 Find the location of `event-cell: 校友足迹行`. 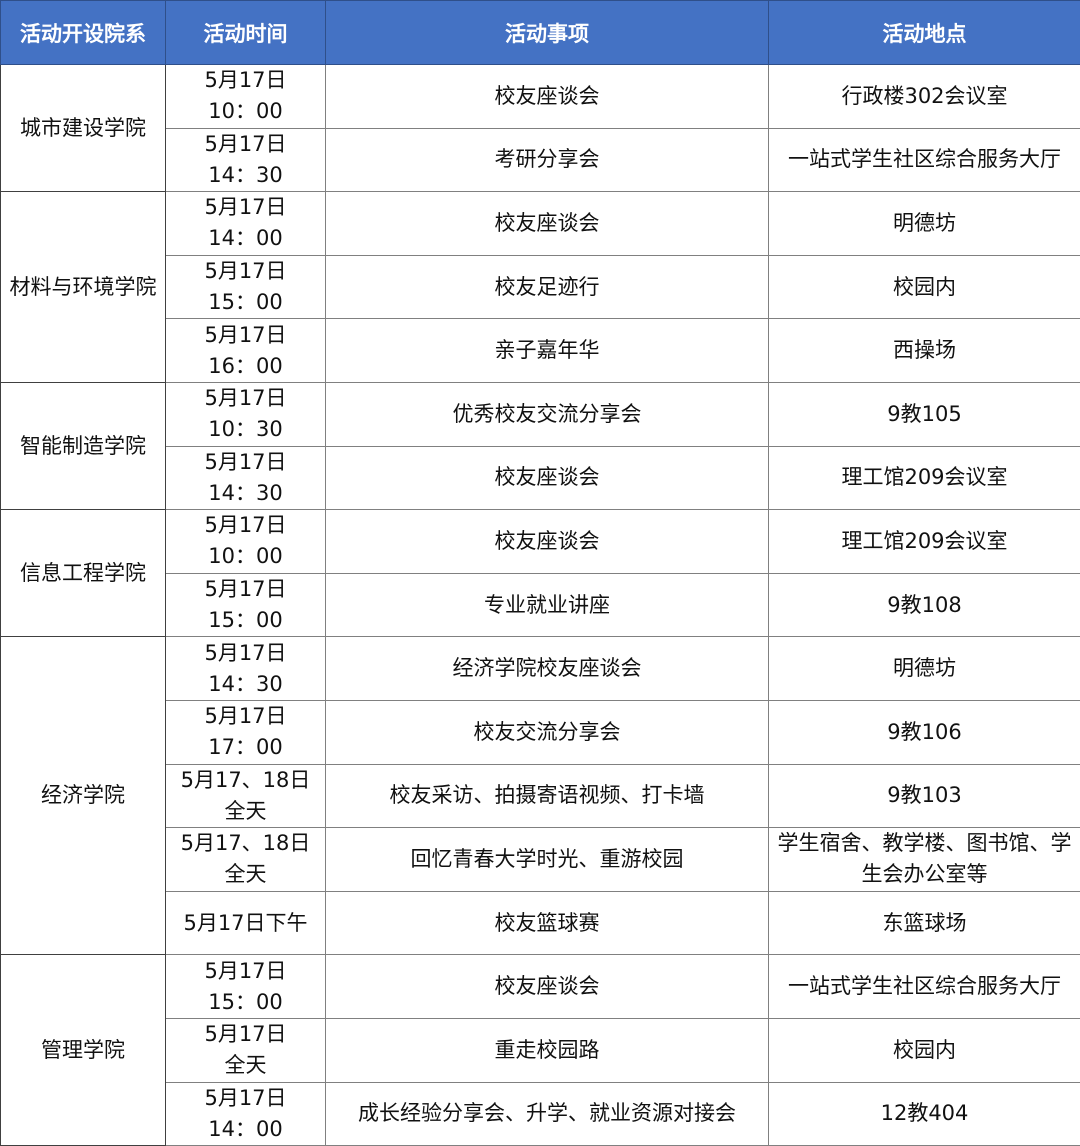

event-cell: 校友足迹行 is located at coordinates (547, 287).